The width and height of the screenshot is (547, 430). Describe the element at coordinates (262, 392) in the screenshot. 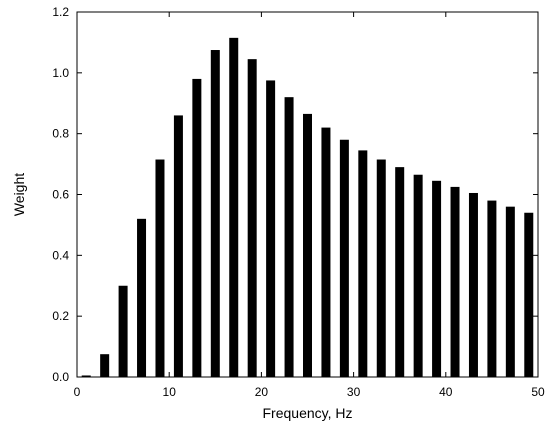

I see `x-tick-label: 20` at that location.